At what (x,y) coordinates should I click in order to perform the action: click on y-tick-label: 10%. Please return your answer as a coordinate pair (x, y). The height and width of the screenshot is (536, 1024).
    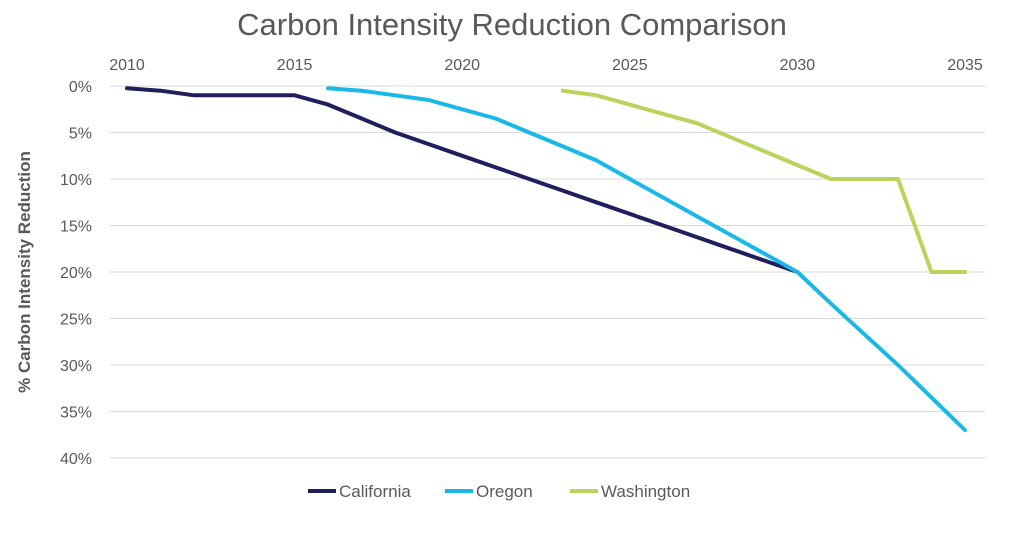
    Looking at the image, I should click on (76, 180).